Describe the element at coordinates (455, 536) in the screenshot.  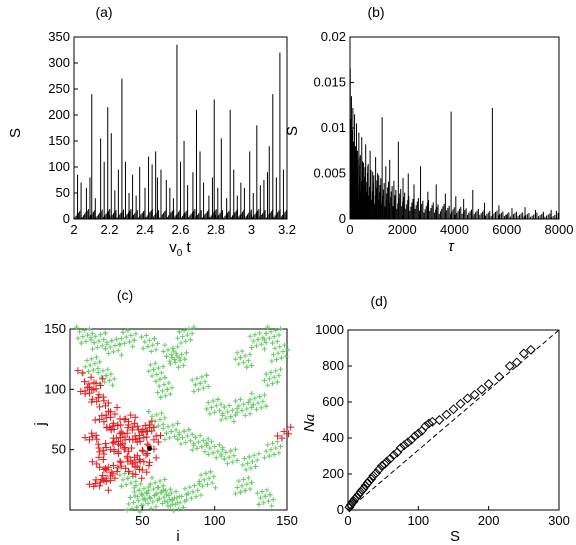
I see `x-axis-label: S` at that location.